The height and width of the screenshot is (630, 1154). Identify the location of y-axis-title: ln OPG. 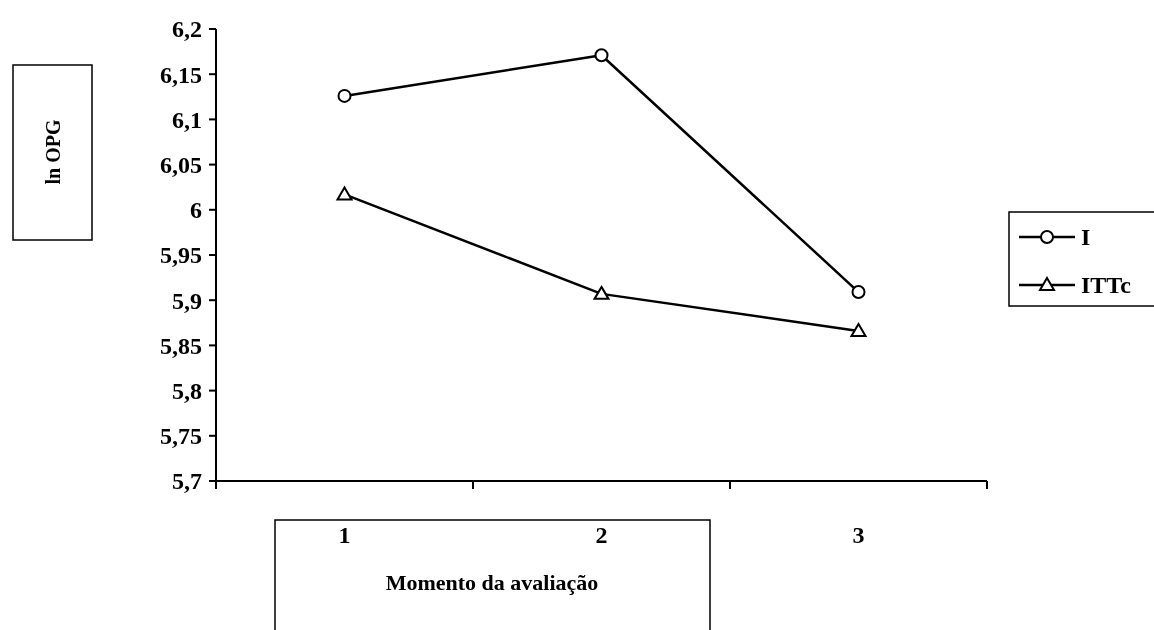
(53, 152).